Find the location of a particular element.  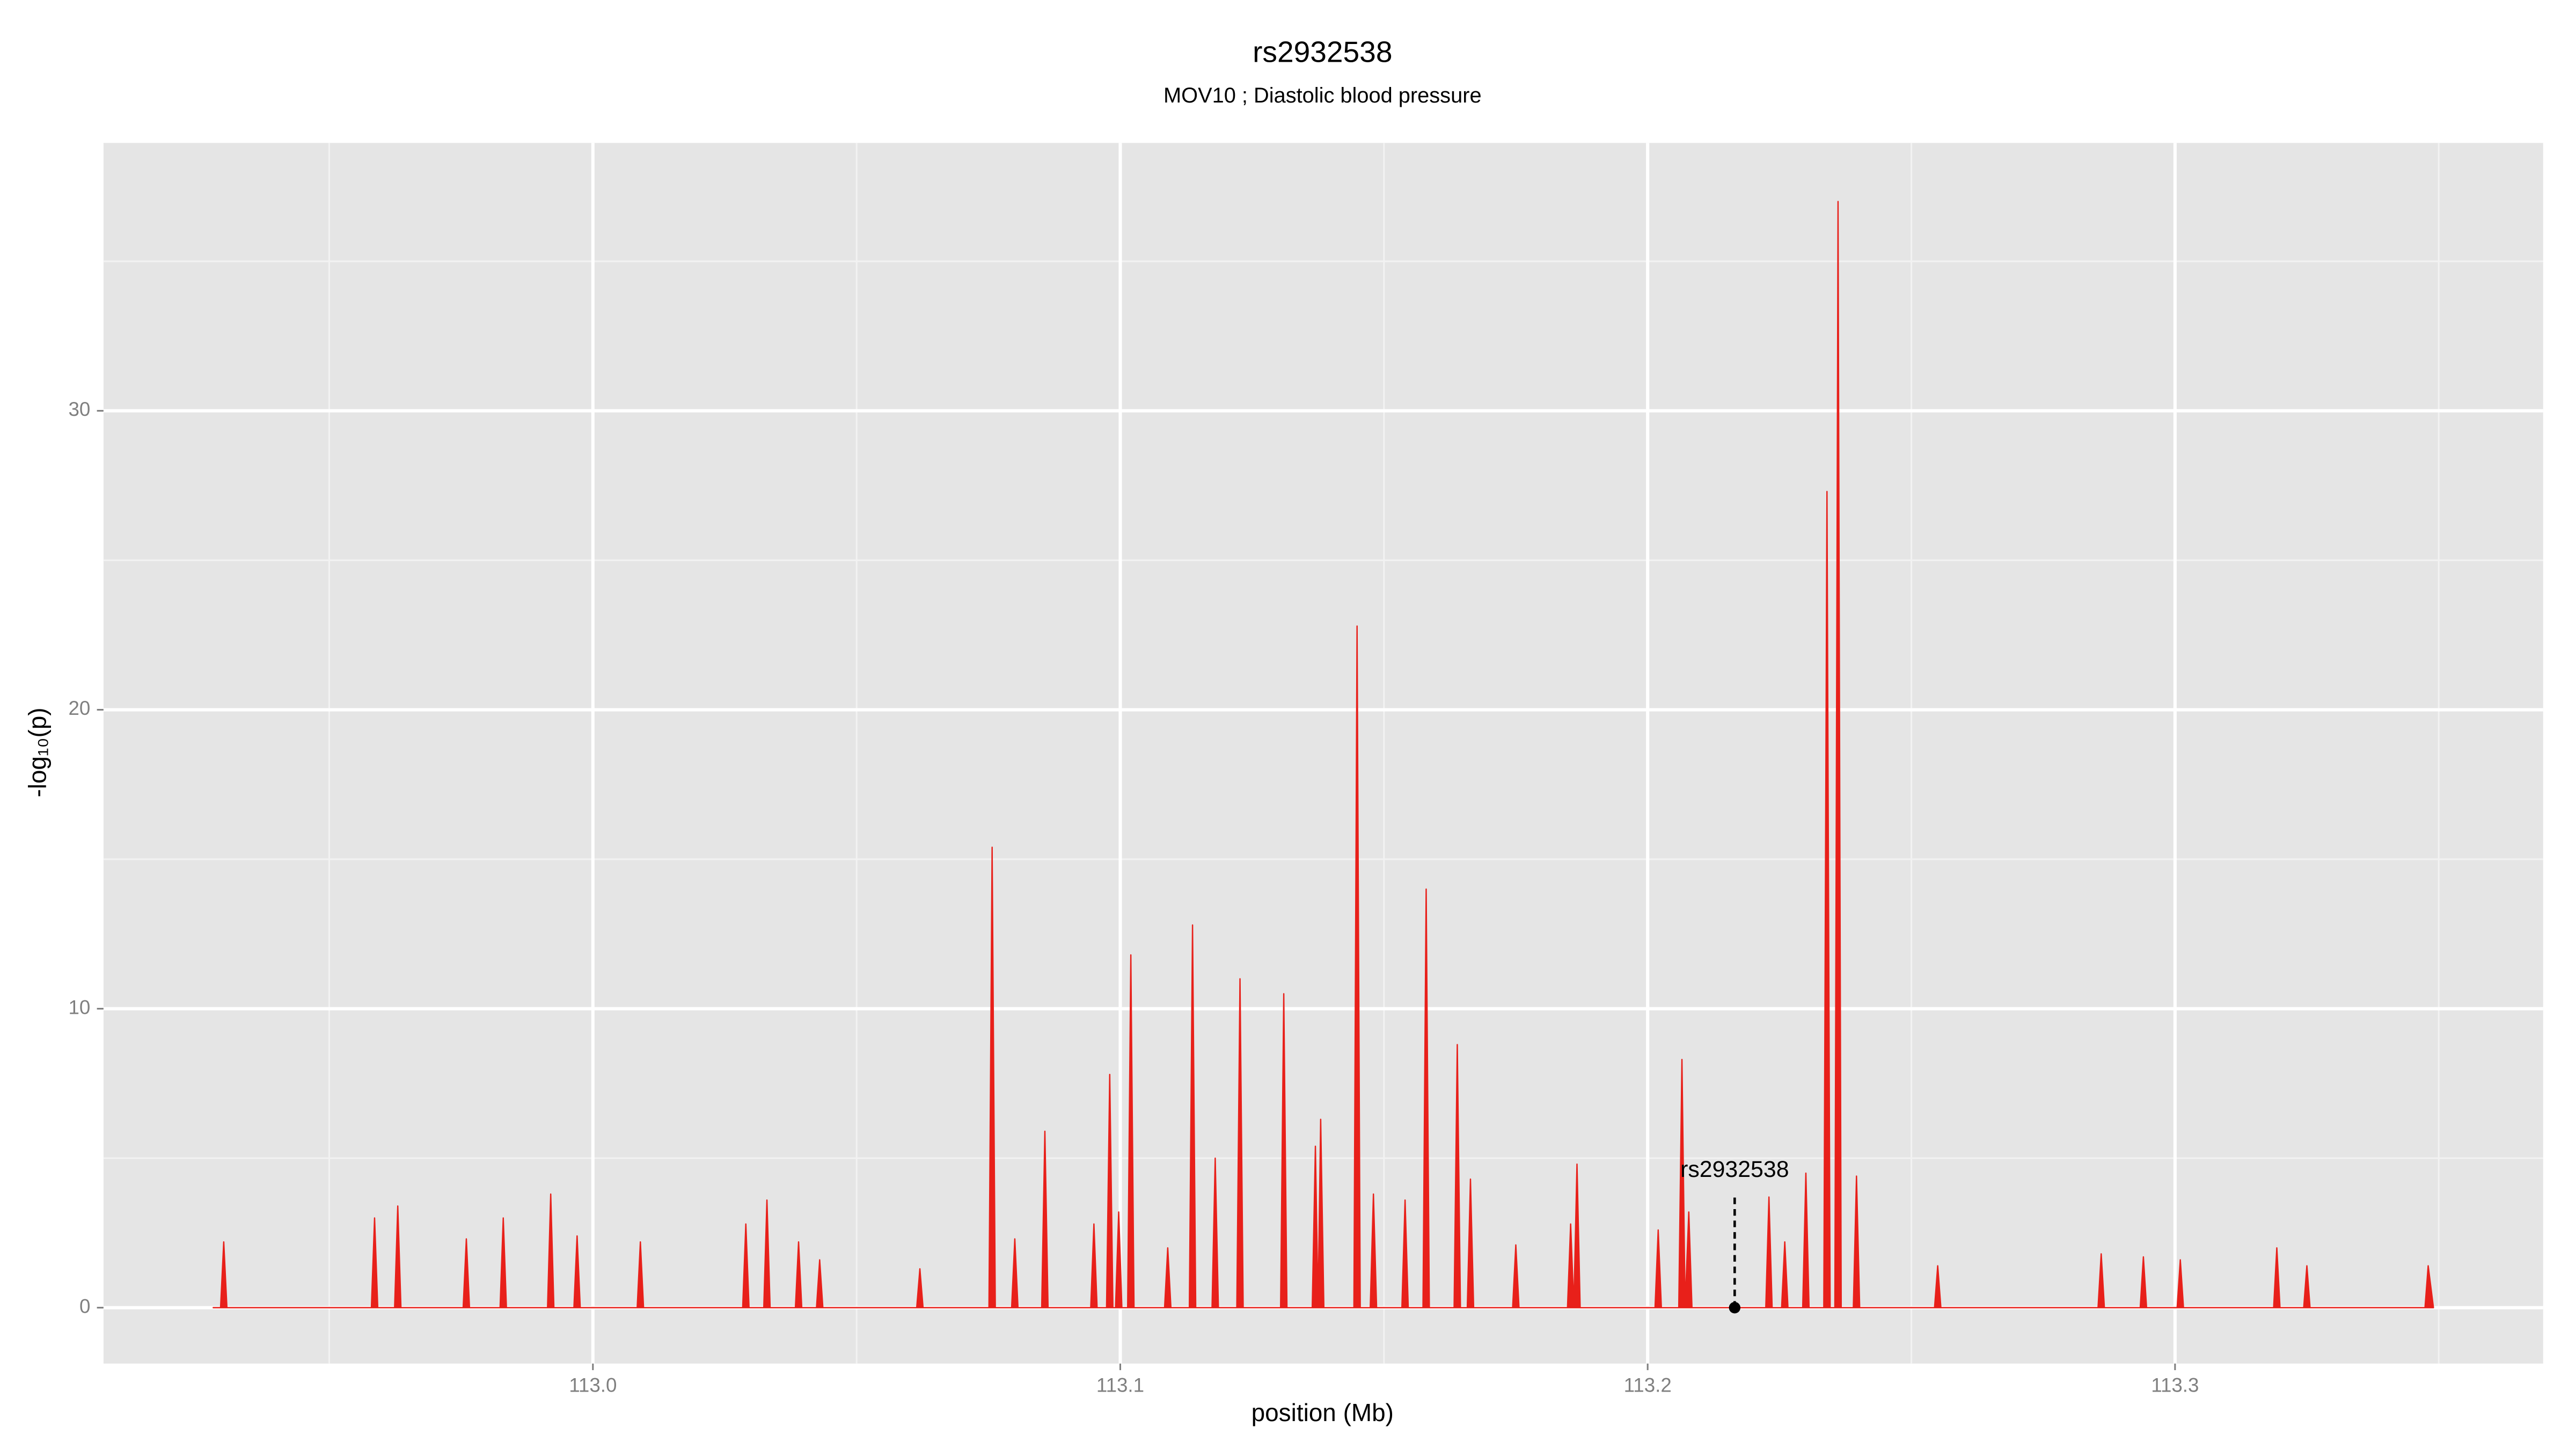

annotation-point is located at coordinates (1735, 1307).